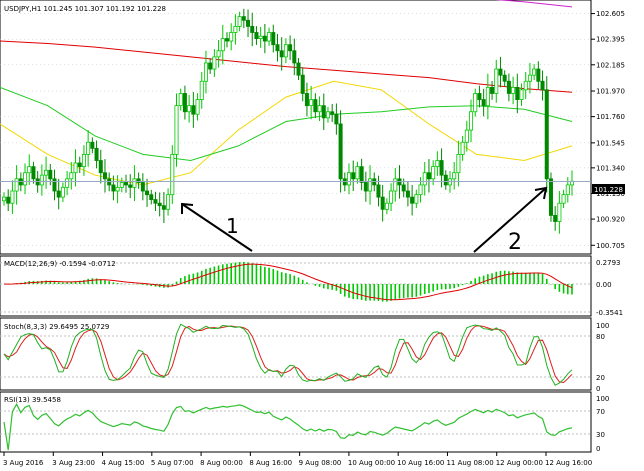  What do you see at coordinates (568, 463) in the screenshot?
I see `time-tick-label: 12 Aug 16:00` at bounding box center [568, 463].